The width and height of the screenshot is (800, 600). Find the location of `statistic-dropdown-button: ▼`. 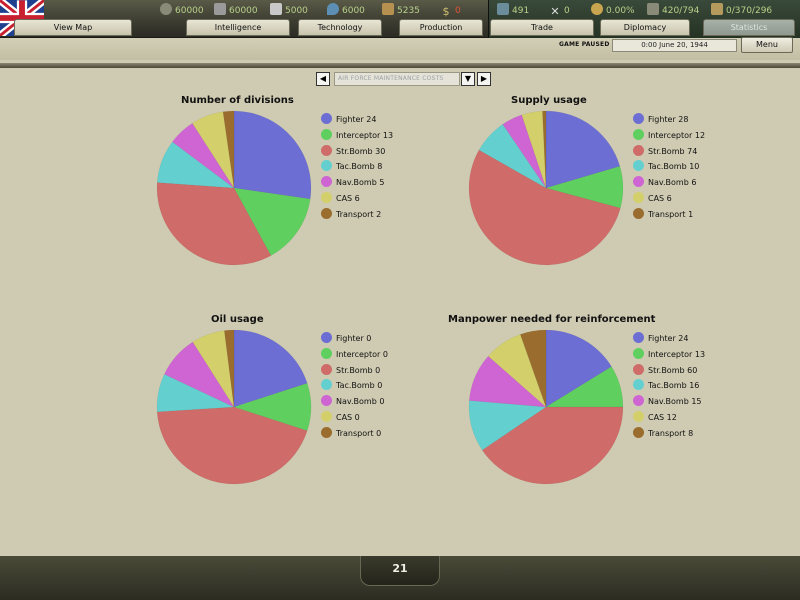

statistic-dropdown-button: ▼ is located at coordinates (468, 79).